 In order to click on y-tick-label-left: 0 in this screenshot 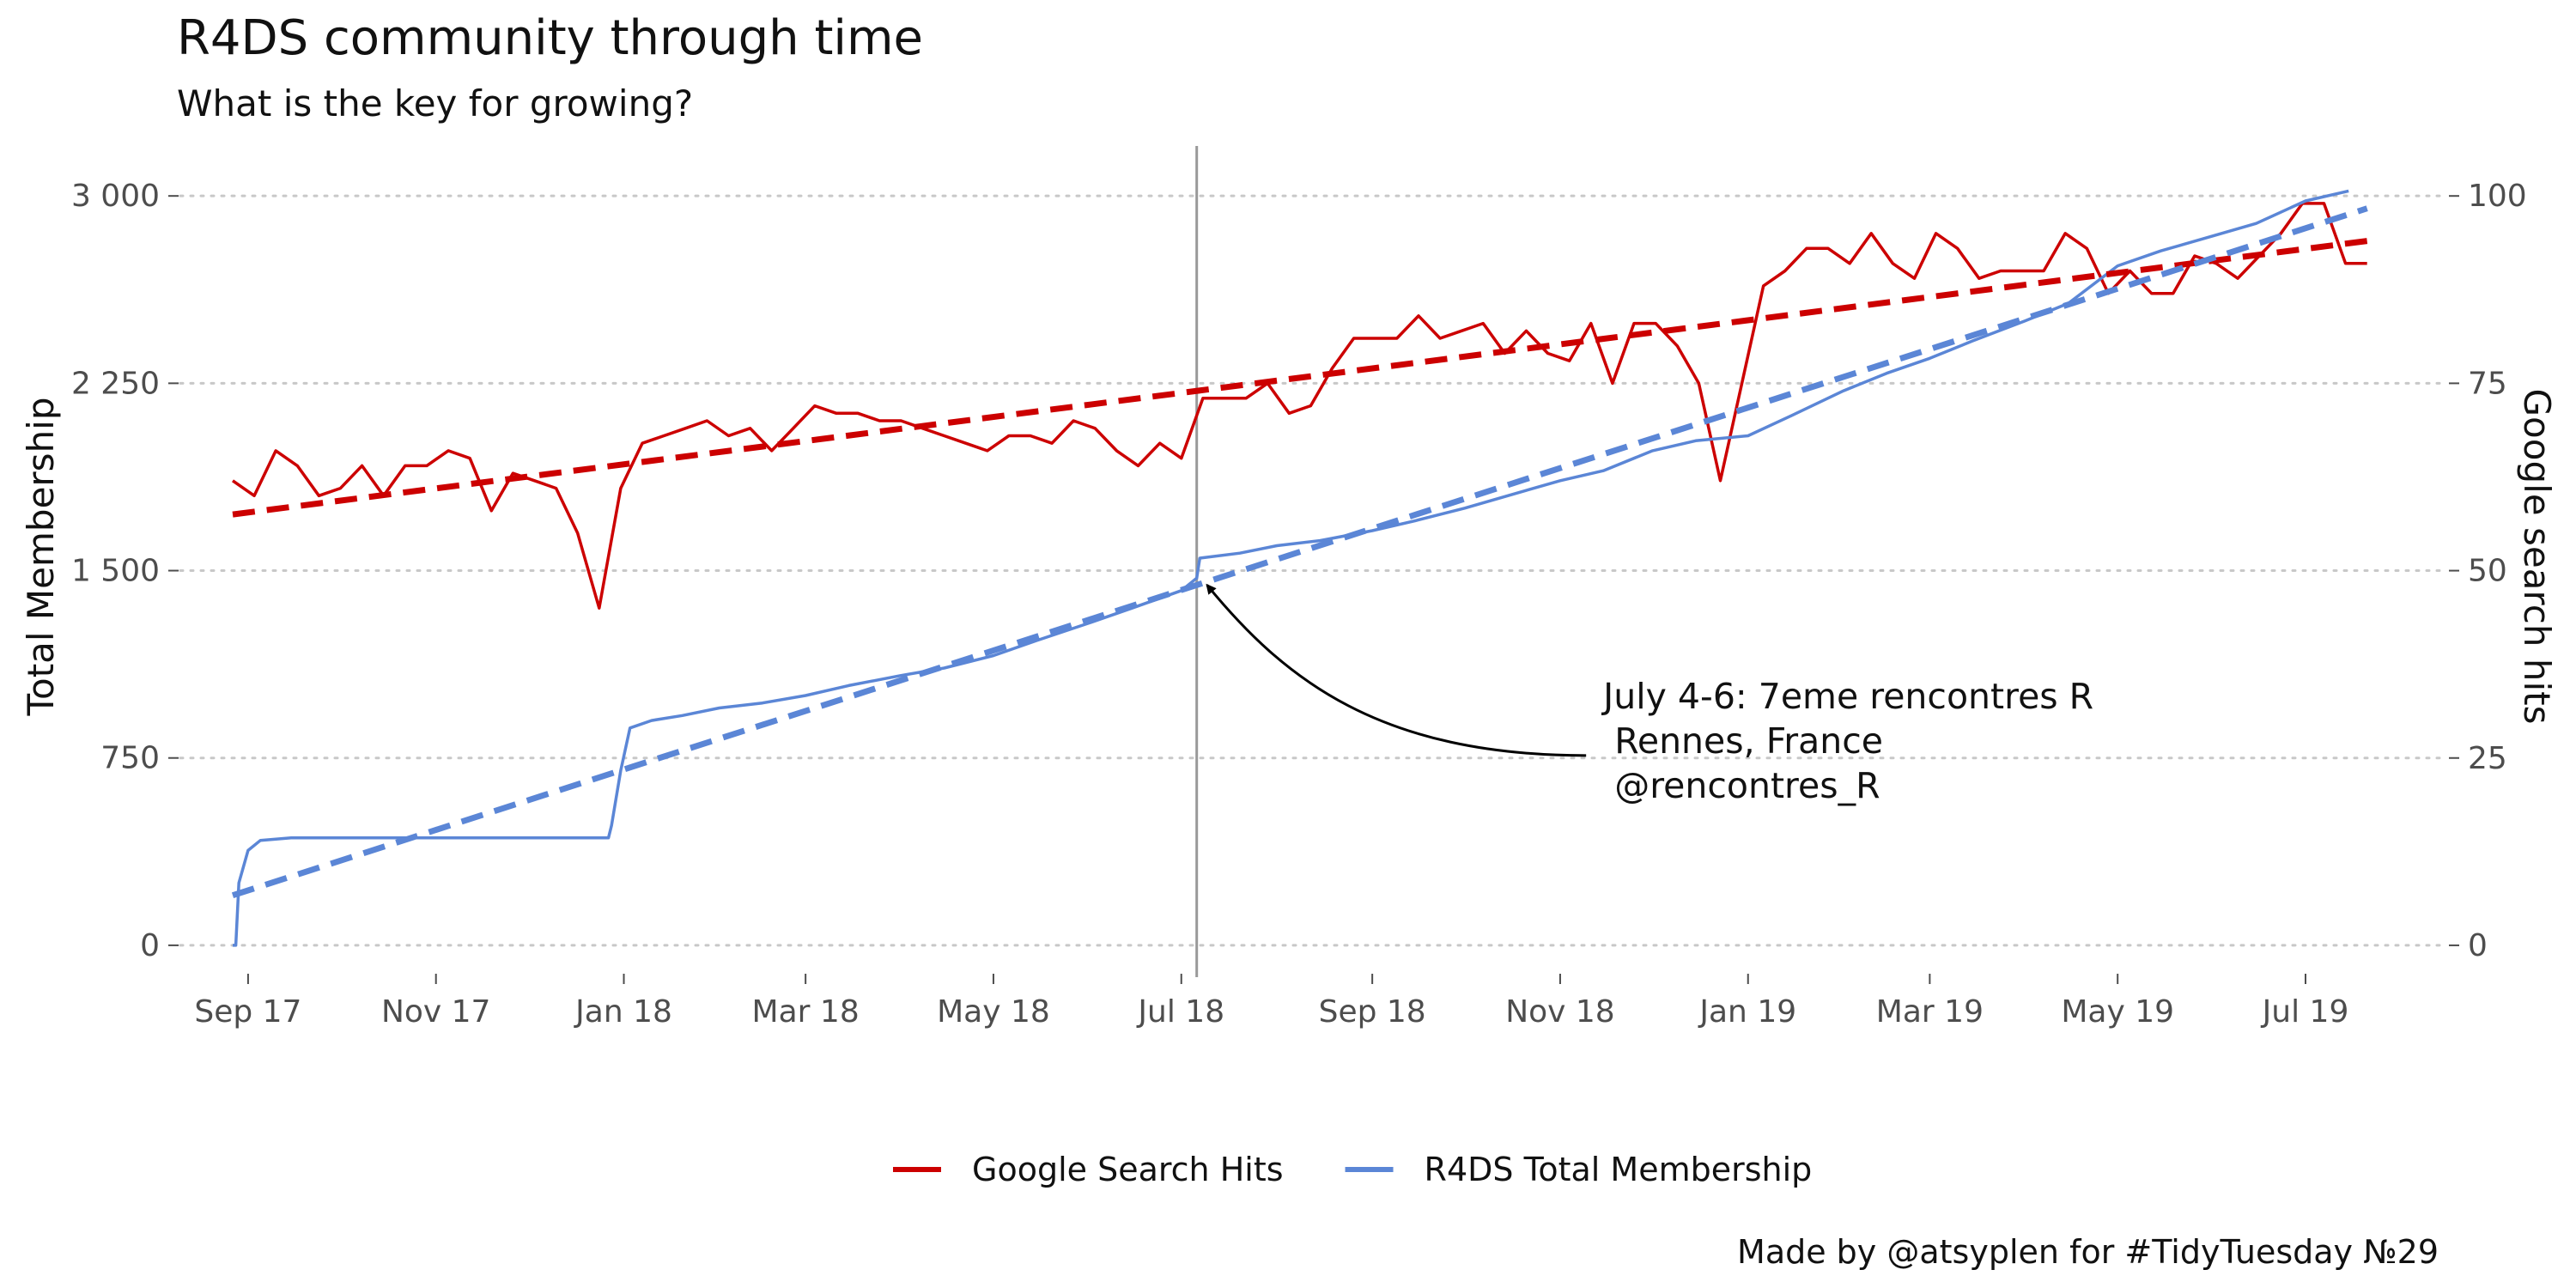, I will do `click(150, 946)`.